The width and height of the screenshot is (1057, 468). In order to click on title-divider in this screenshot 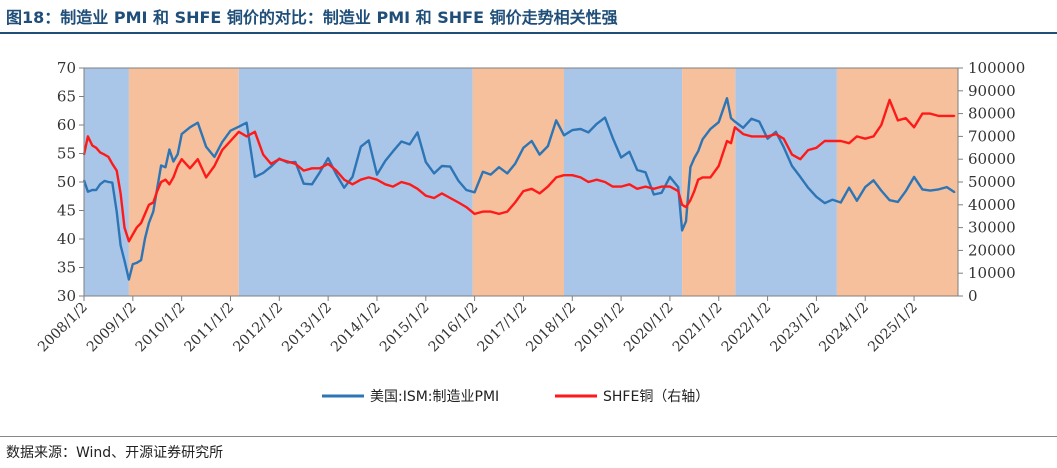, I will do `click(528, 33)`.